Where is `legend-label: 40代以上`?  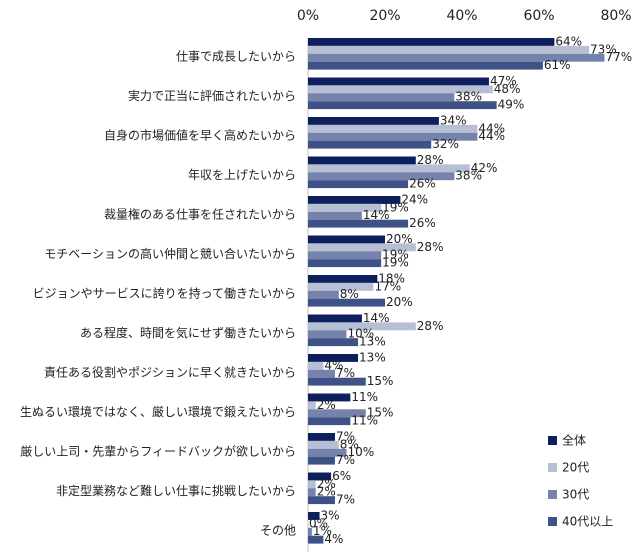
legend-label: 40代以上 is located at coordinates (587, 522).